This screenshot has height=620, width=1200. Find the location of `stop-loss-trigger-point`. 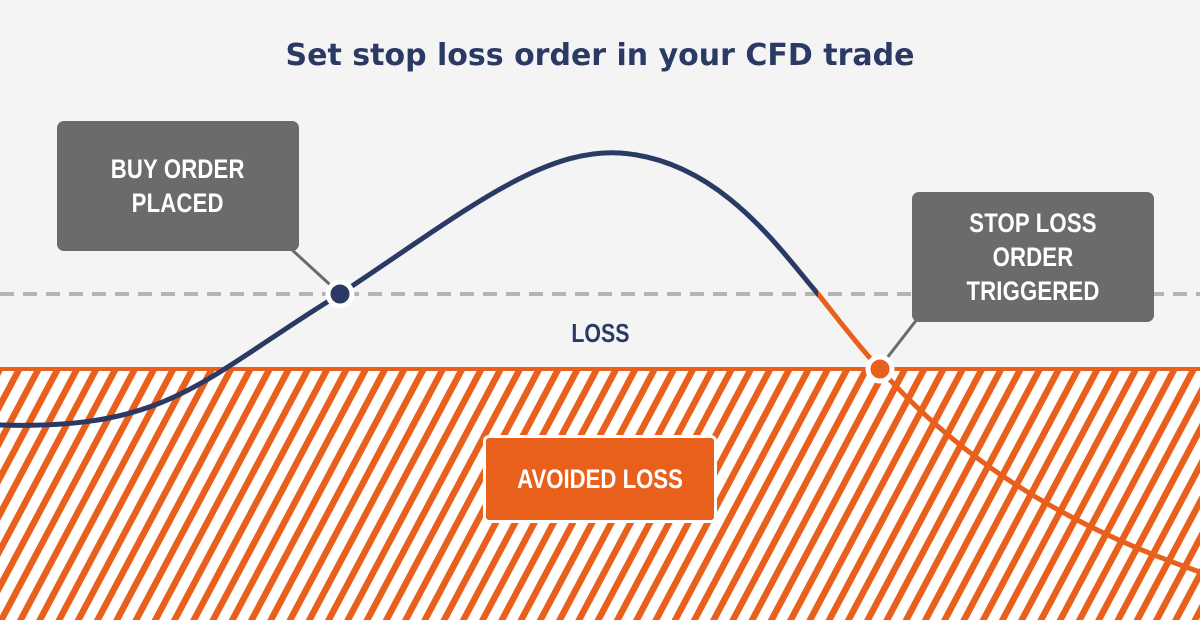

stop-loss-trigger-point is located at coordinates (880, 369).